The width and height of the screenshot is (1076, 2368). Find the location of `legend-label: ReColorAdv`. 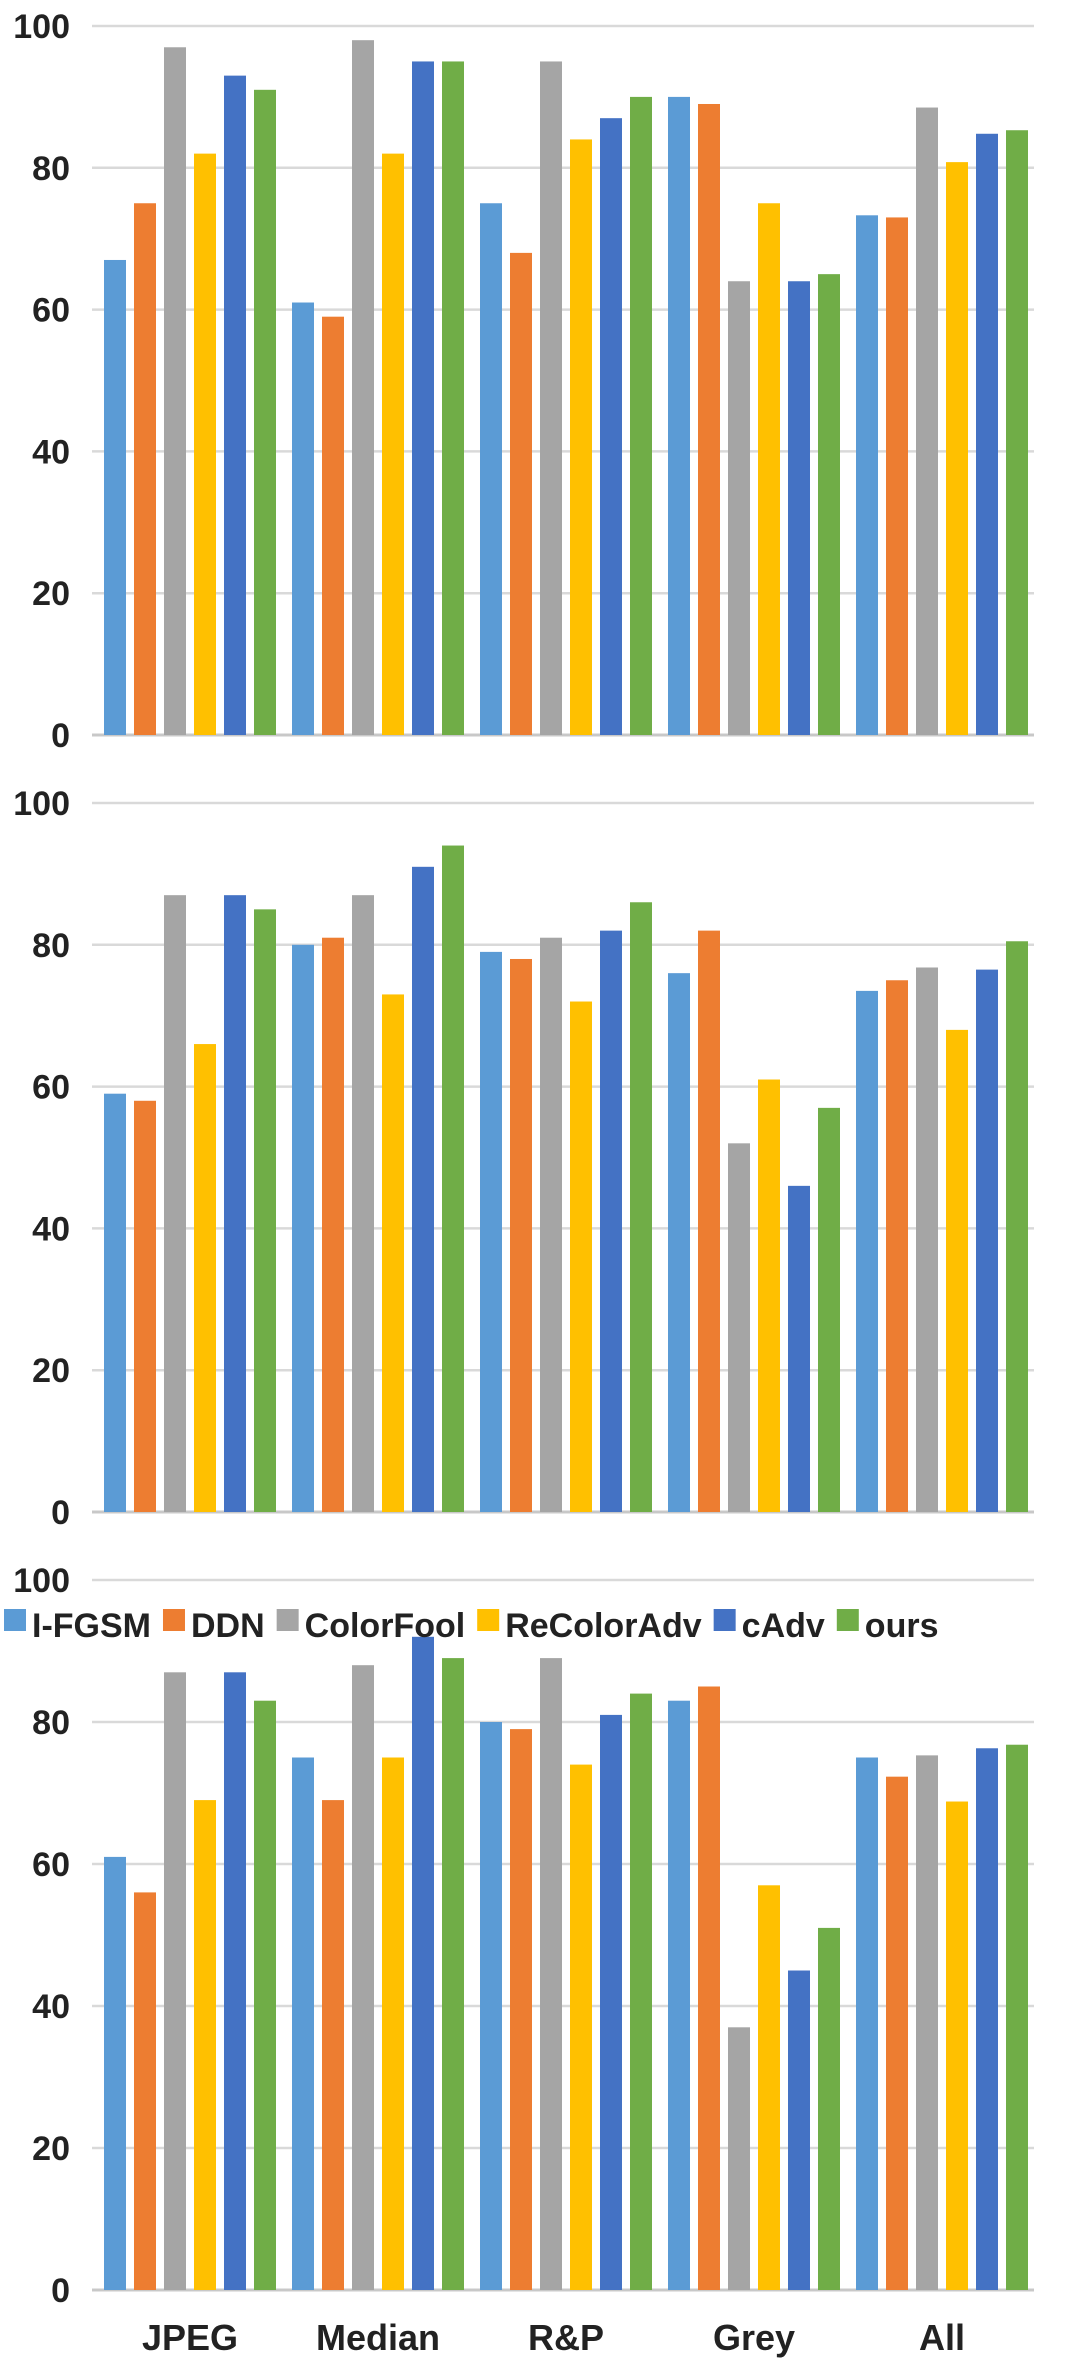

legend-label: ReColorAdv is located at coordinates (603, 1626).